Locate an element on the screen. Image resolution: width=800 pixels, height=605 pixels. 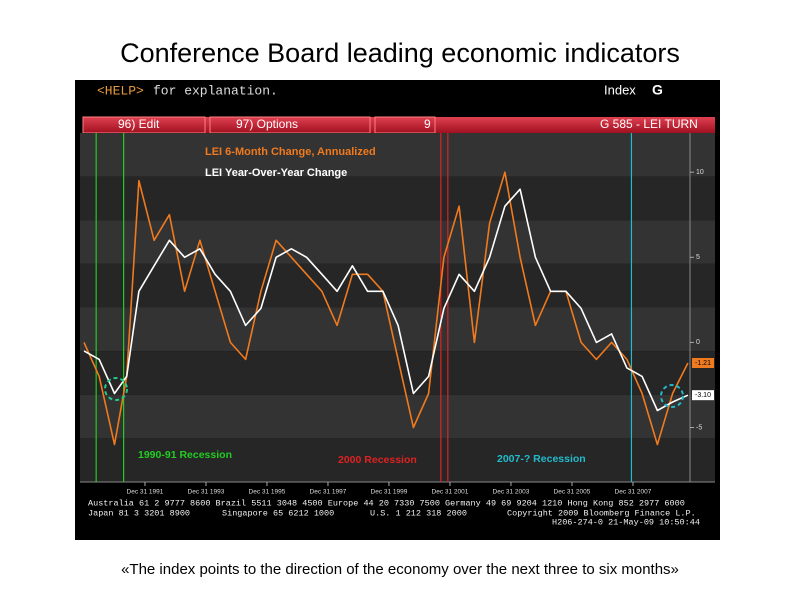
menu-item: 9 is located at coordinates (427, 124).